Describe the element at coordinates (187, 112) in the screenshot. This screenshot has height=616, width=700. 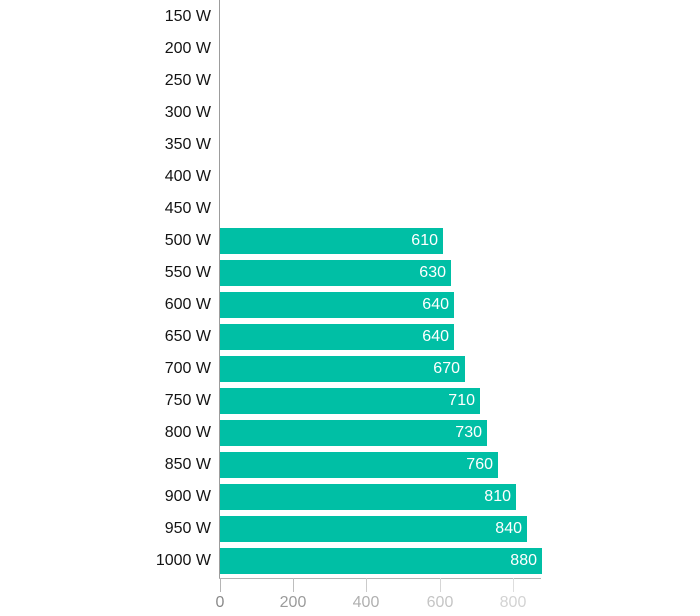
I see `category-label: 300 W` at that location.